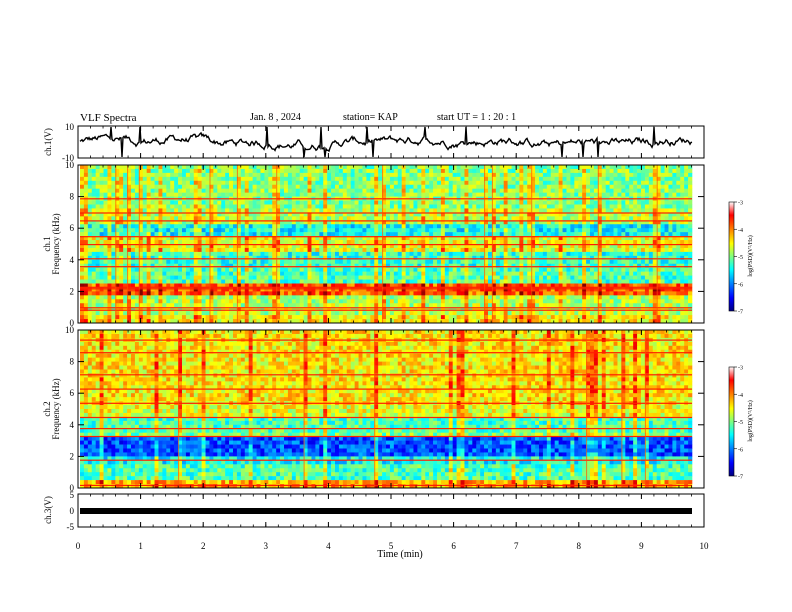  Describe the element at coordinates (328, 546) in the screenshot. I see `xtick-label: 4` at that location.